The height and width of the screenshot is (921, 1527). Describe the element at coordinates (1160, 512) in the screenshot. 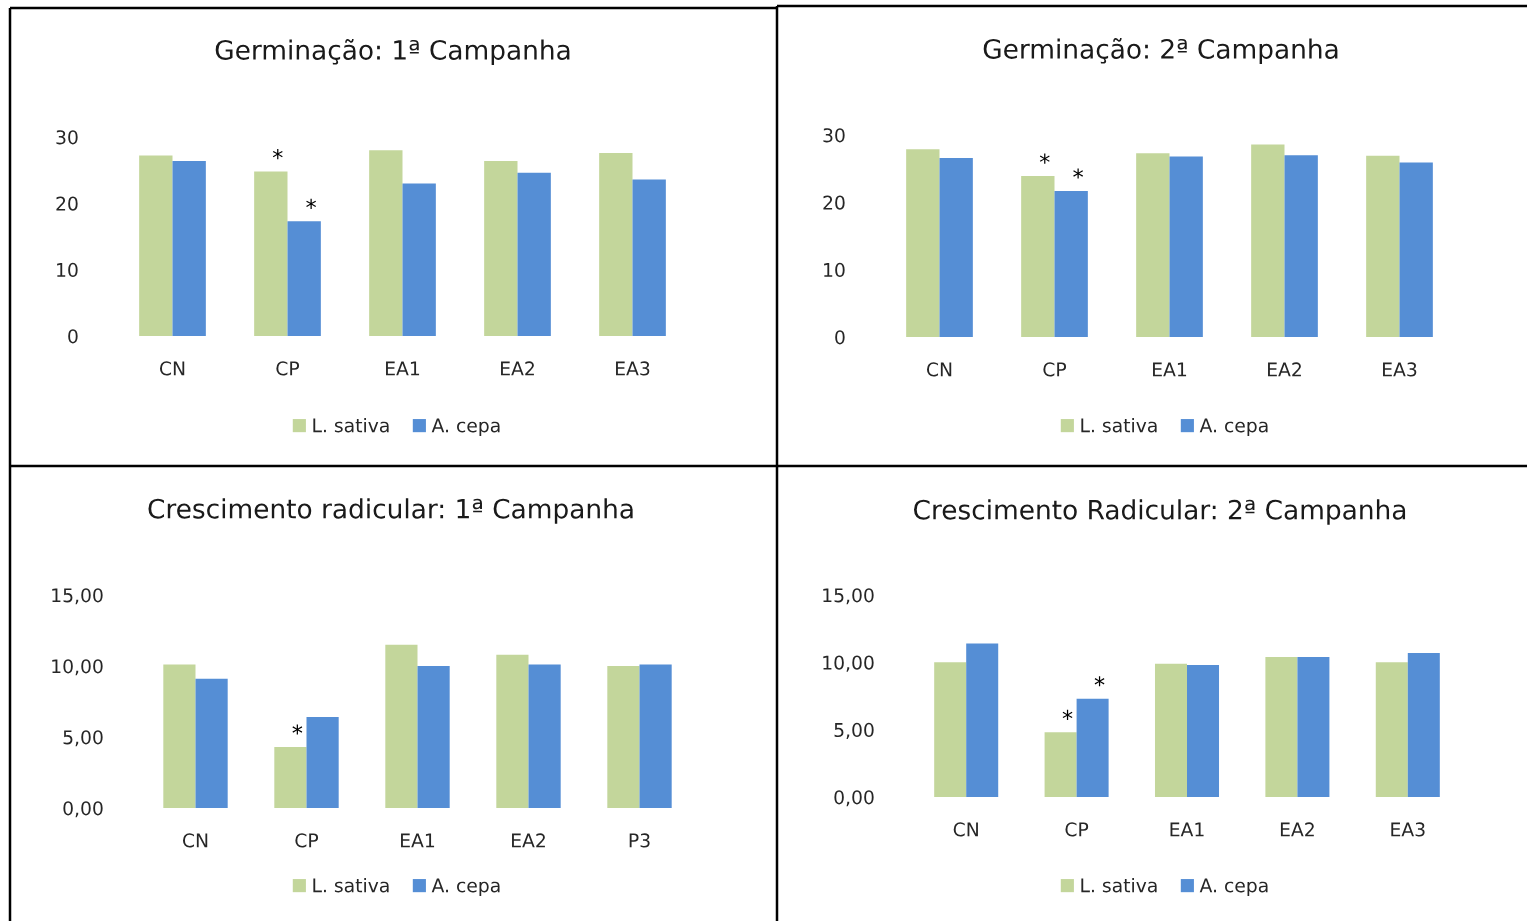

I see `chart-title: Crescimento Radicular: 2ª Campanha` at that location.